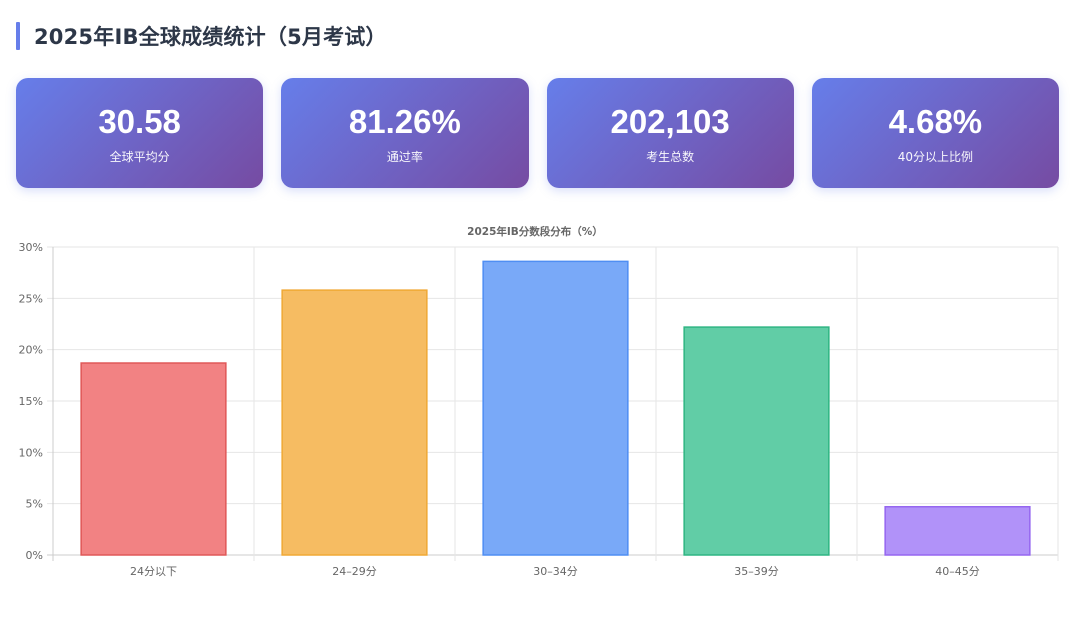 This screenshot has width=1080, height=618. I want to click on stat-value: 202,103, so click(670, 121).